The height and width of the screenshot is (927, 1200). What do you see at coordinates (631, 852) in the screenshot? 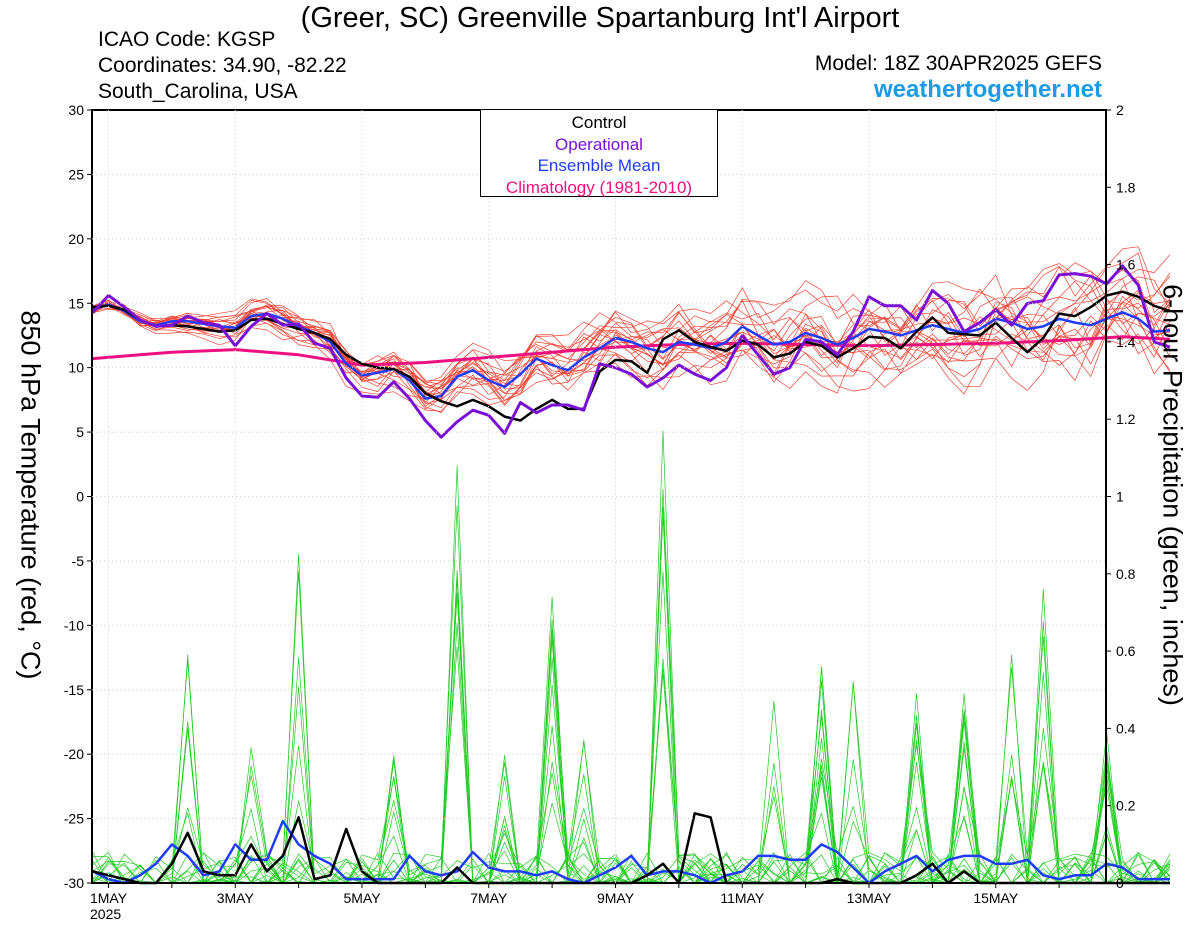
I see `precip-ensemble-mean-line` at bounding box center [631, 852].